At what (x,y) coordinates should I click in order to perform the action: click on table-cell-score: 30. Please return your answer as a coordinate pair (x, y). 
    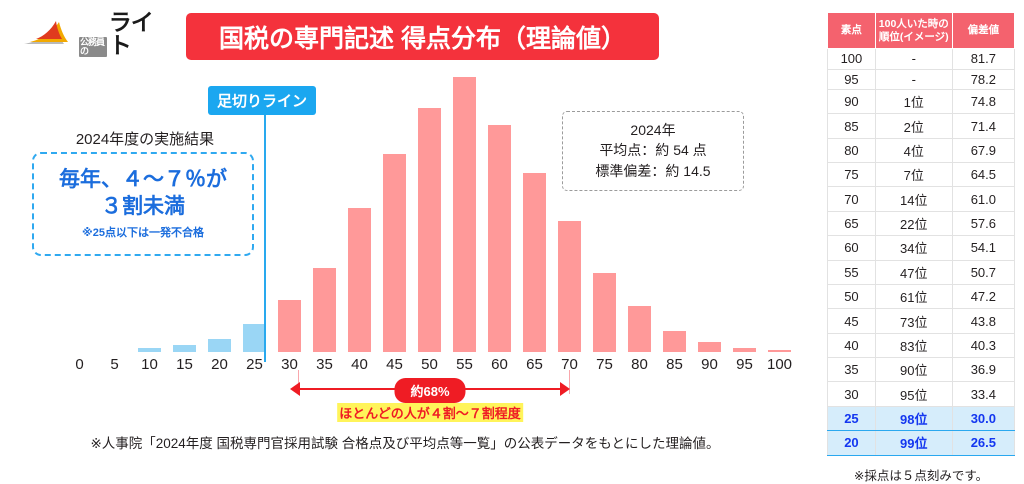
    Looking at the image, I should click on (851, 394).